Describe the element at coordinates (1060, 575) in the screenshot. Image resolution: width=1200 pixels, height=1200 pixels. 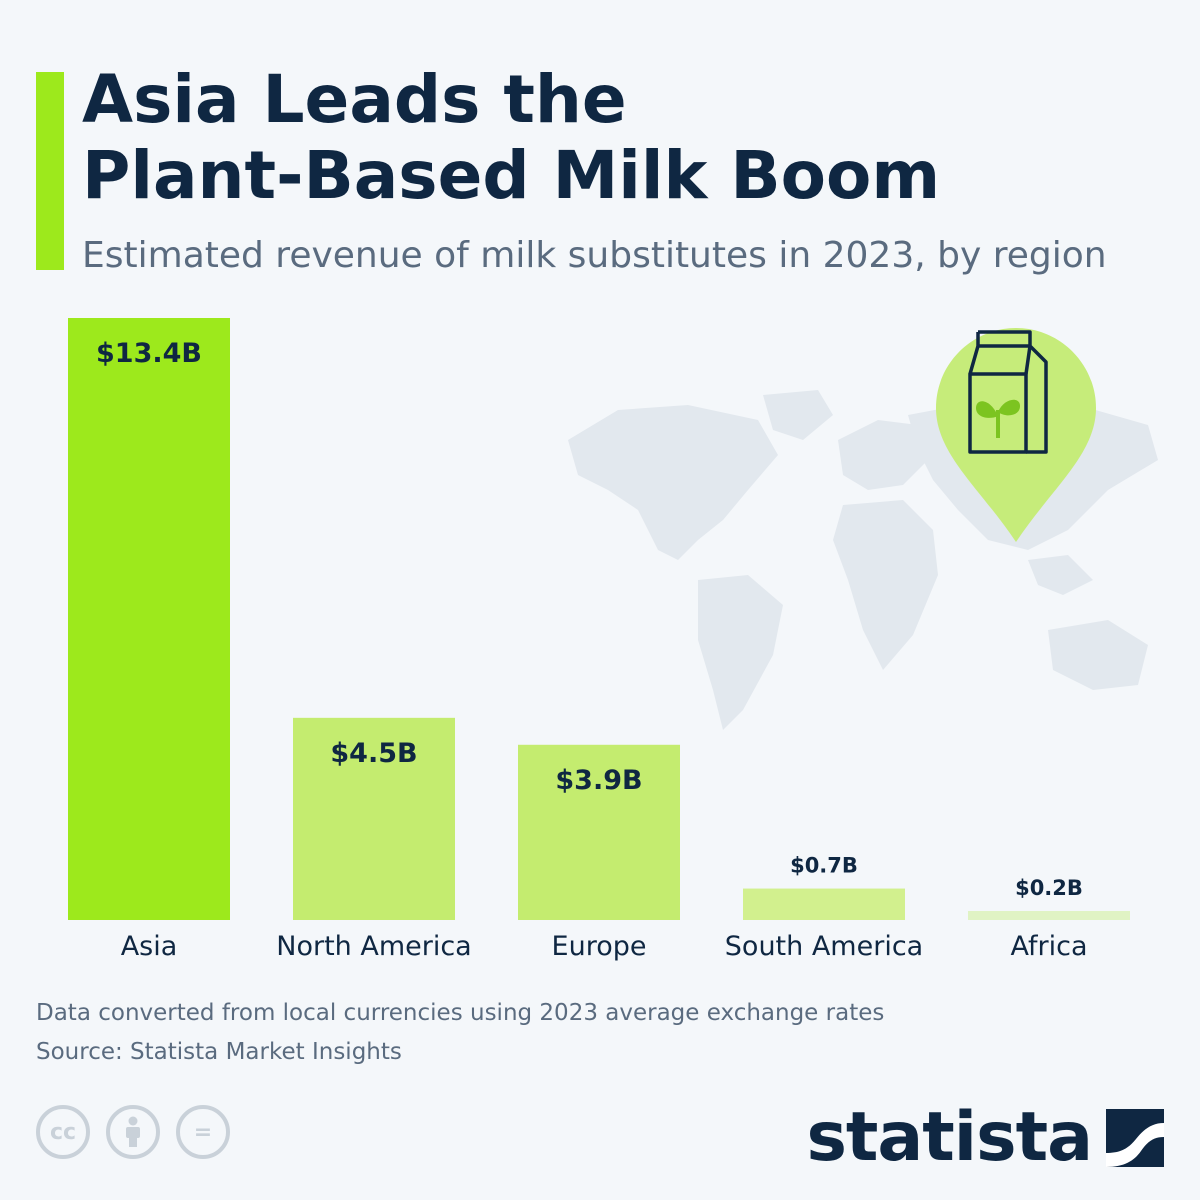
I see `map-southeast-asia` at that location.